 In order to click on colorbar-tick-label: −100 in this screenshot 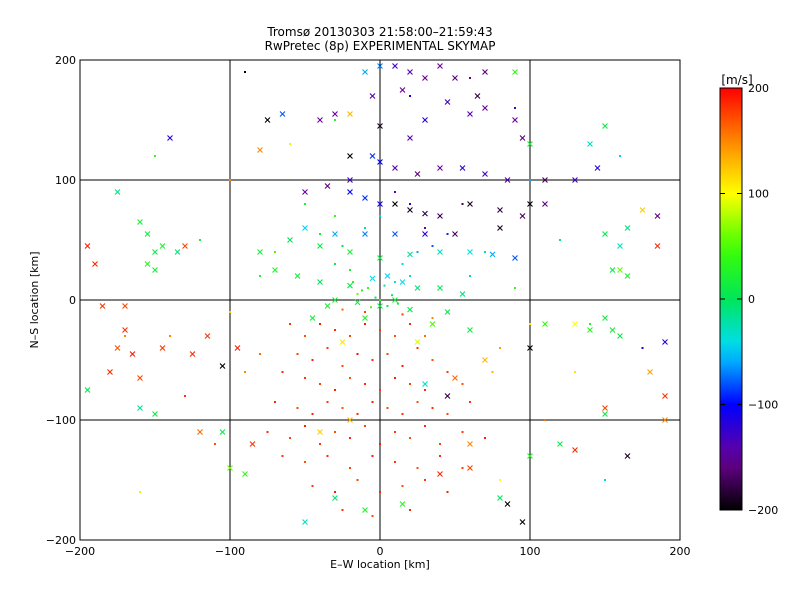, I will do `click(763, 405)`.